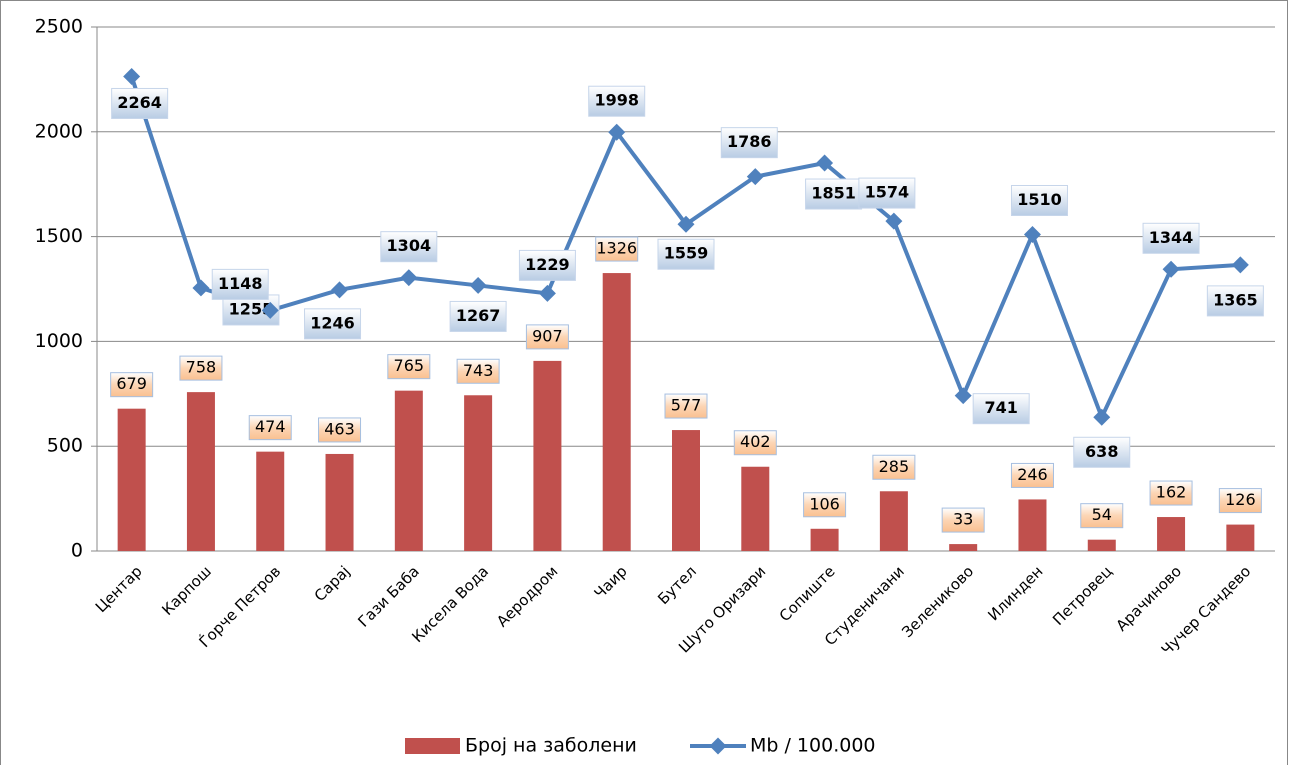 The height and width of the screenshot is (765, 1289). Describe the element at coordinates (551, 746) in the screenshot. I see `legend-label: Број на заболени` at that location.